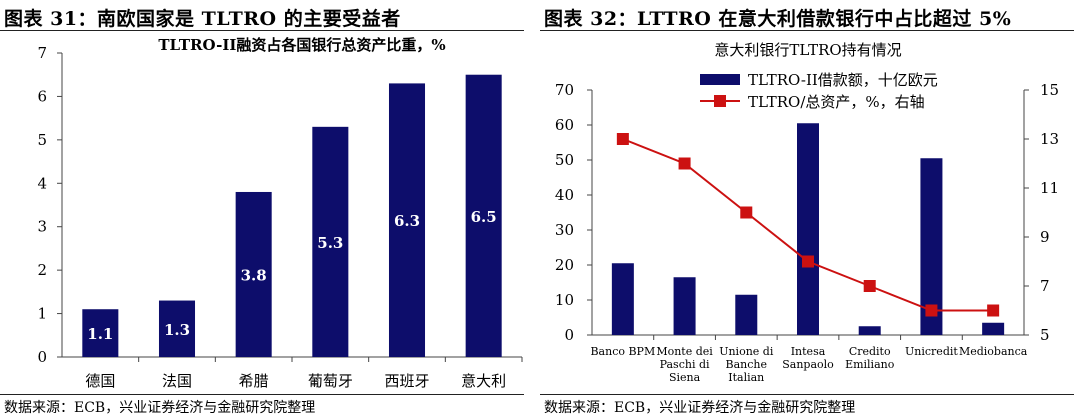 This screenshot has width=1080, height=420. I want to click on right-left-y-tick-label: 50, so click(564, 160).